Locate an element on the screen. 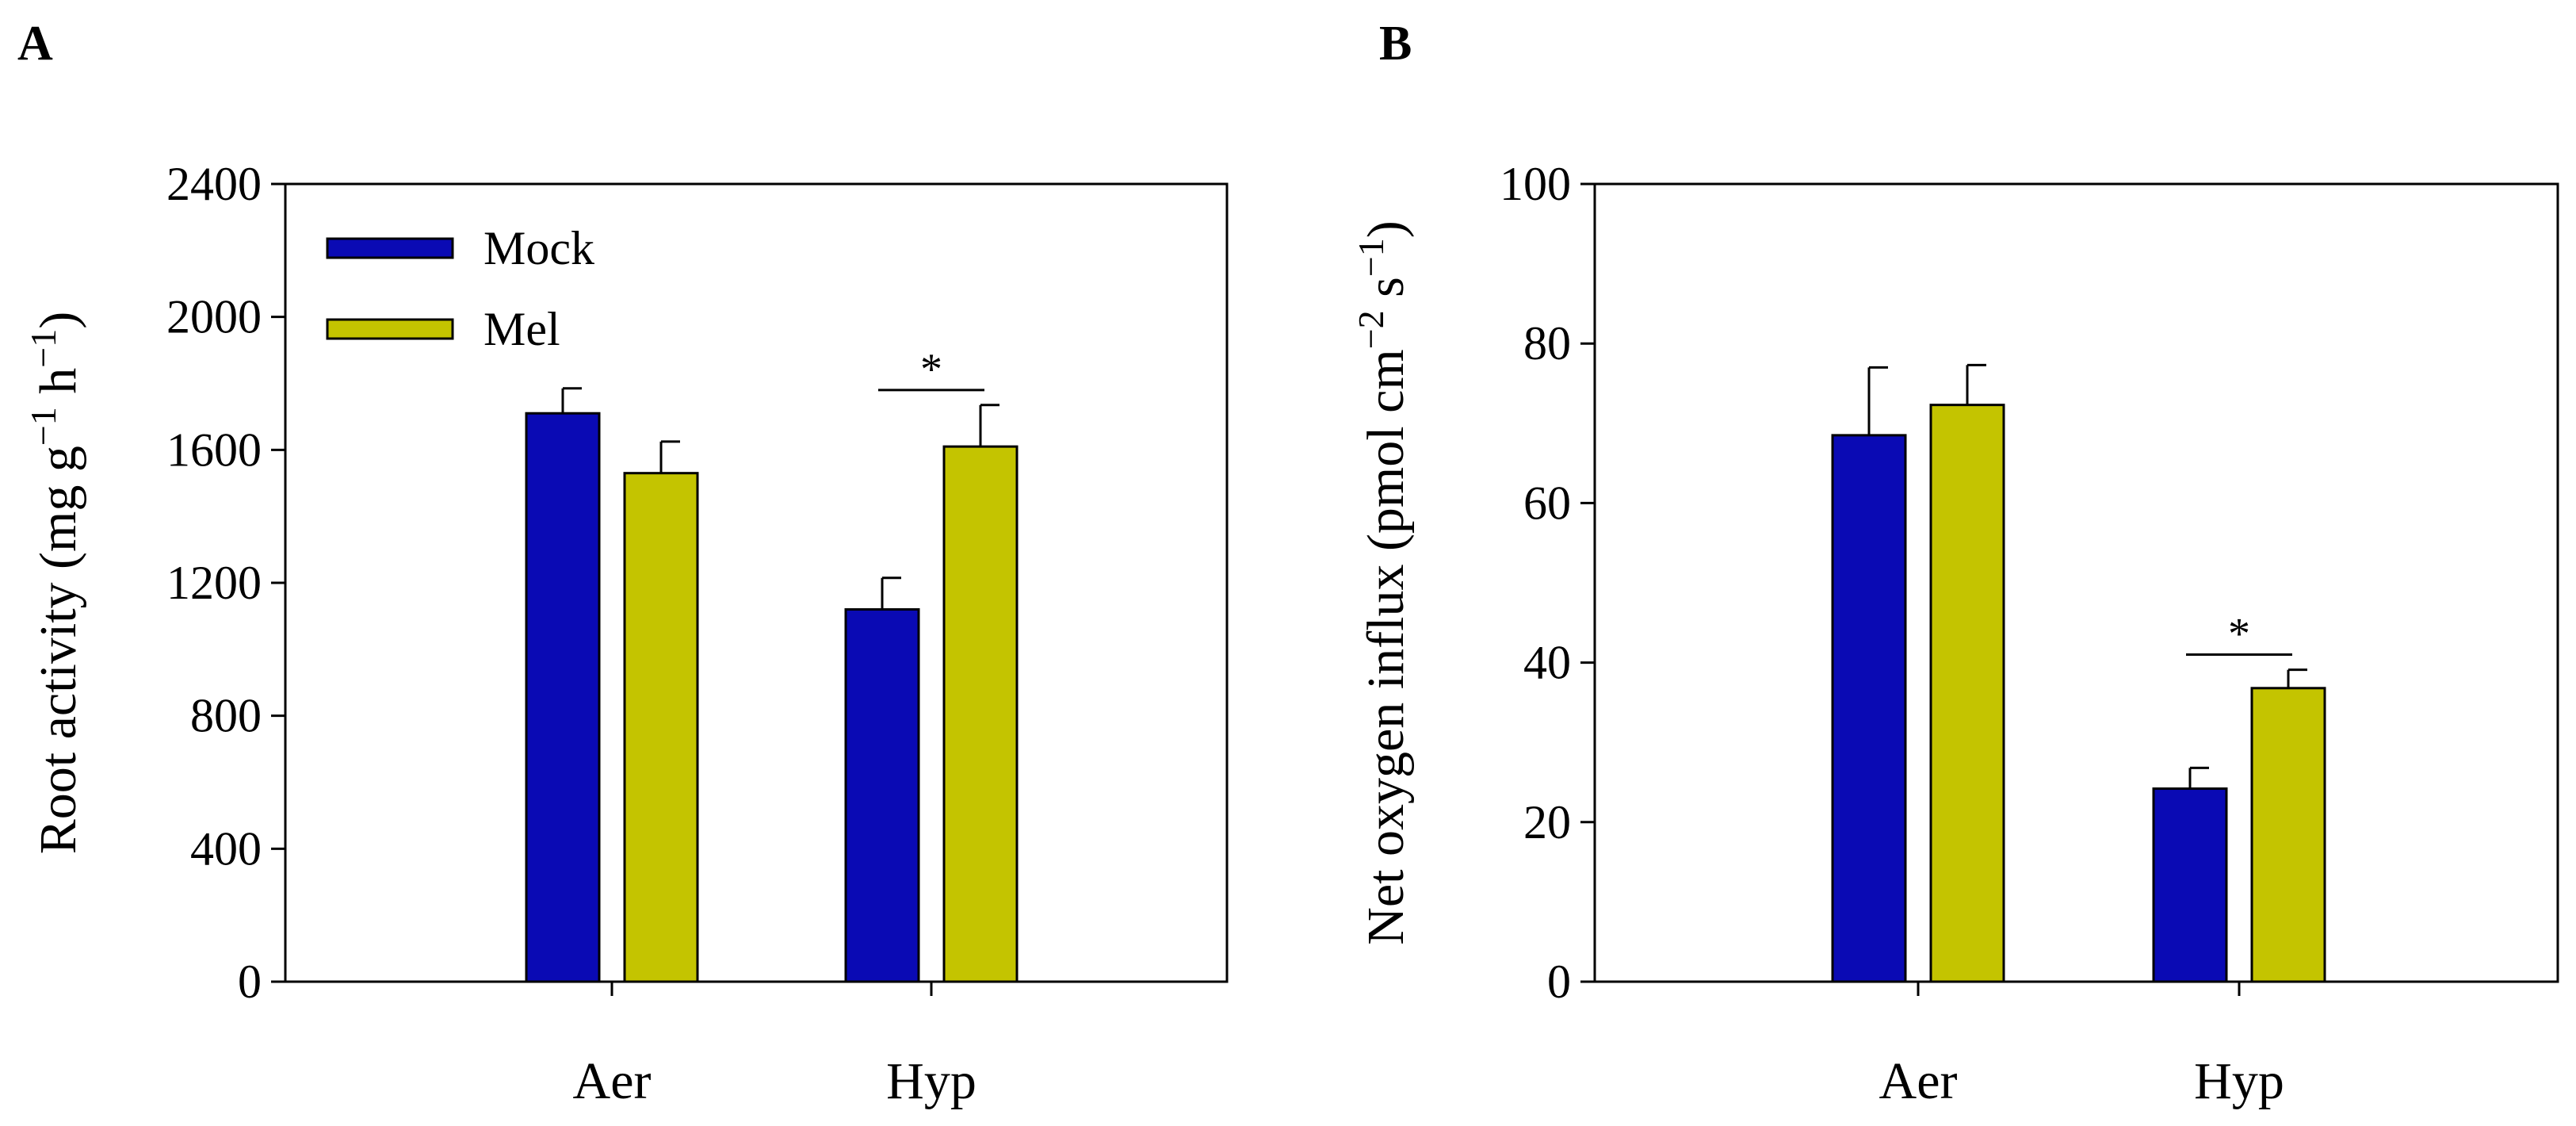 This screenshot has width=2576, height=1126. y-tick-label: 1600 is located at coordinates (214, 449).